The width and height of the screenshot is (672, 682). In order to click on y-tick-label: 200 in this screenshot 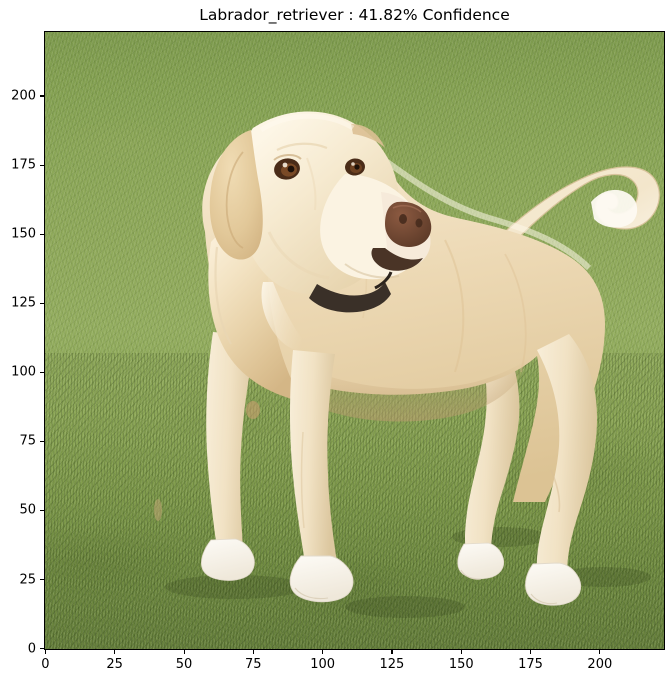, I will do `click(23, 96)`.